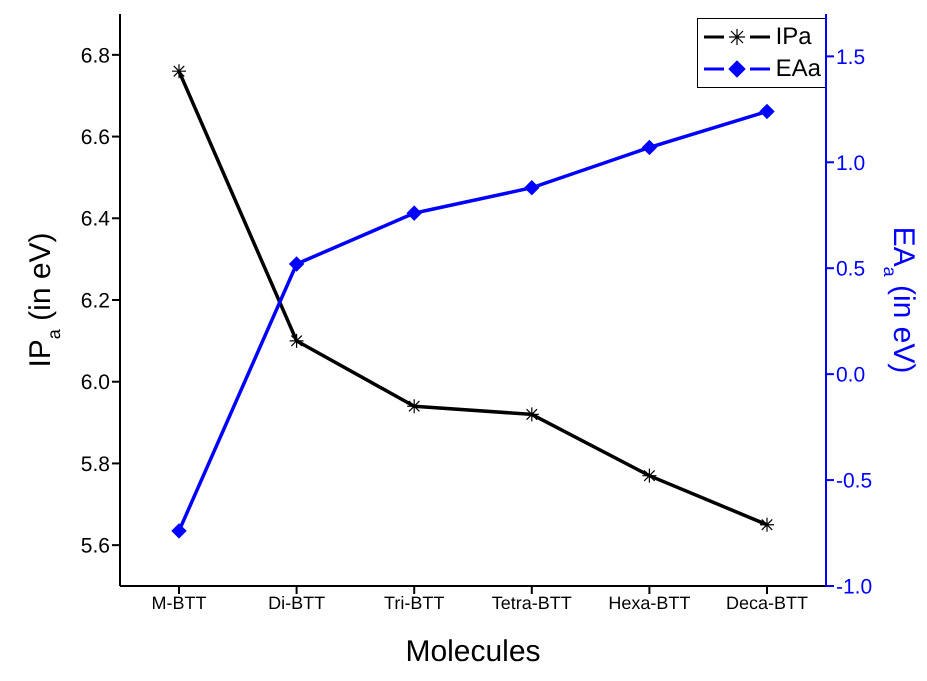 The height and width of the screenshot is (681, 927). I want to click on x-tick-label: Hexa-BTT, so click(649, 602).